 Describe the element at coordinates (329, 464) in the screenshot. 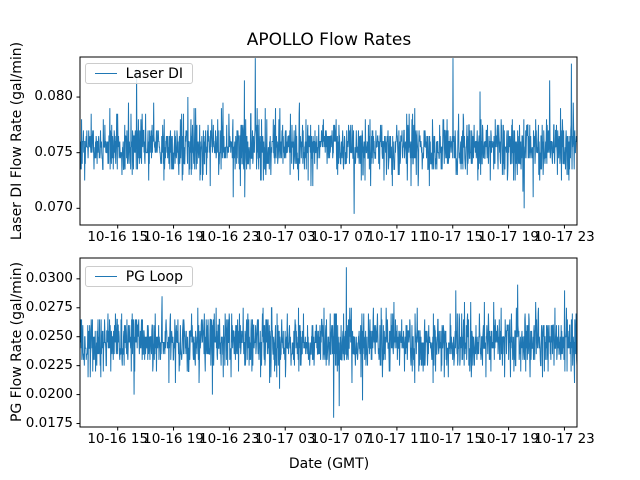

I see `x-axis-label: Date (GMT)` at that location.